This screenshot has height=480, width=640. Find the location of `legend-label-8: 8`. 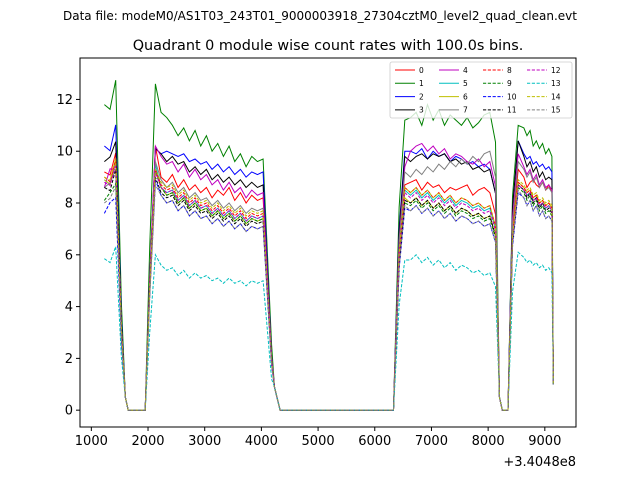

legend-label-8: 8 is located at coordinates (509, 70).